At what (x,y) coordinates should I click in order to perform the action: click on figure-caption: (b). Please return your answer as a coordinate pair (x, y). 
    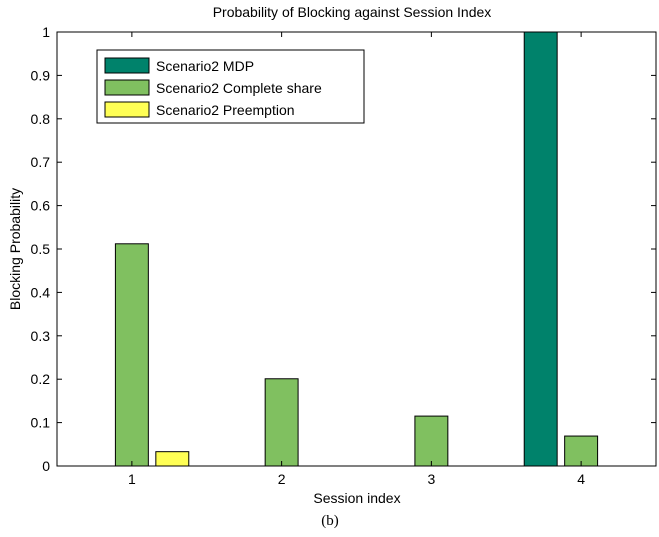
    Looking at the image, I should click on (330, 521).